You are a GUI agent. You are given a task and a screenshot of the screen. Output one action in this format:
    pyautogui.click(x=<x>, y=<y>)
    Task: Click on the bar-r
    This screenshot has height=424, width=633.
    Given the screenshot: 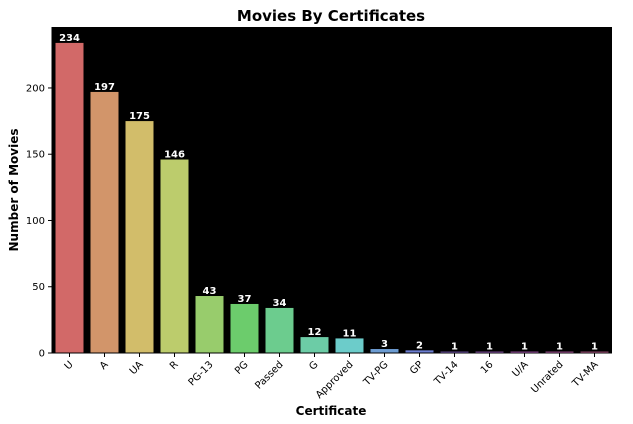 What is the action you would take?
    pyautogui.click(x=174, y=256)
    